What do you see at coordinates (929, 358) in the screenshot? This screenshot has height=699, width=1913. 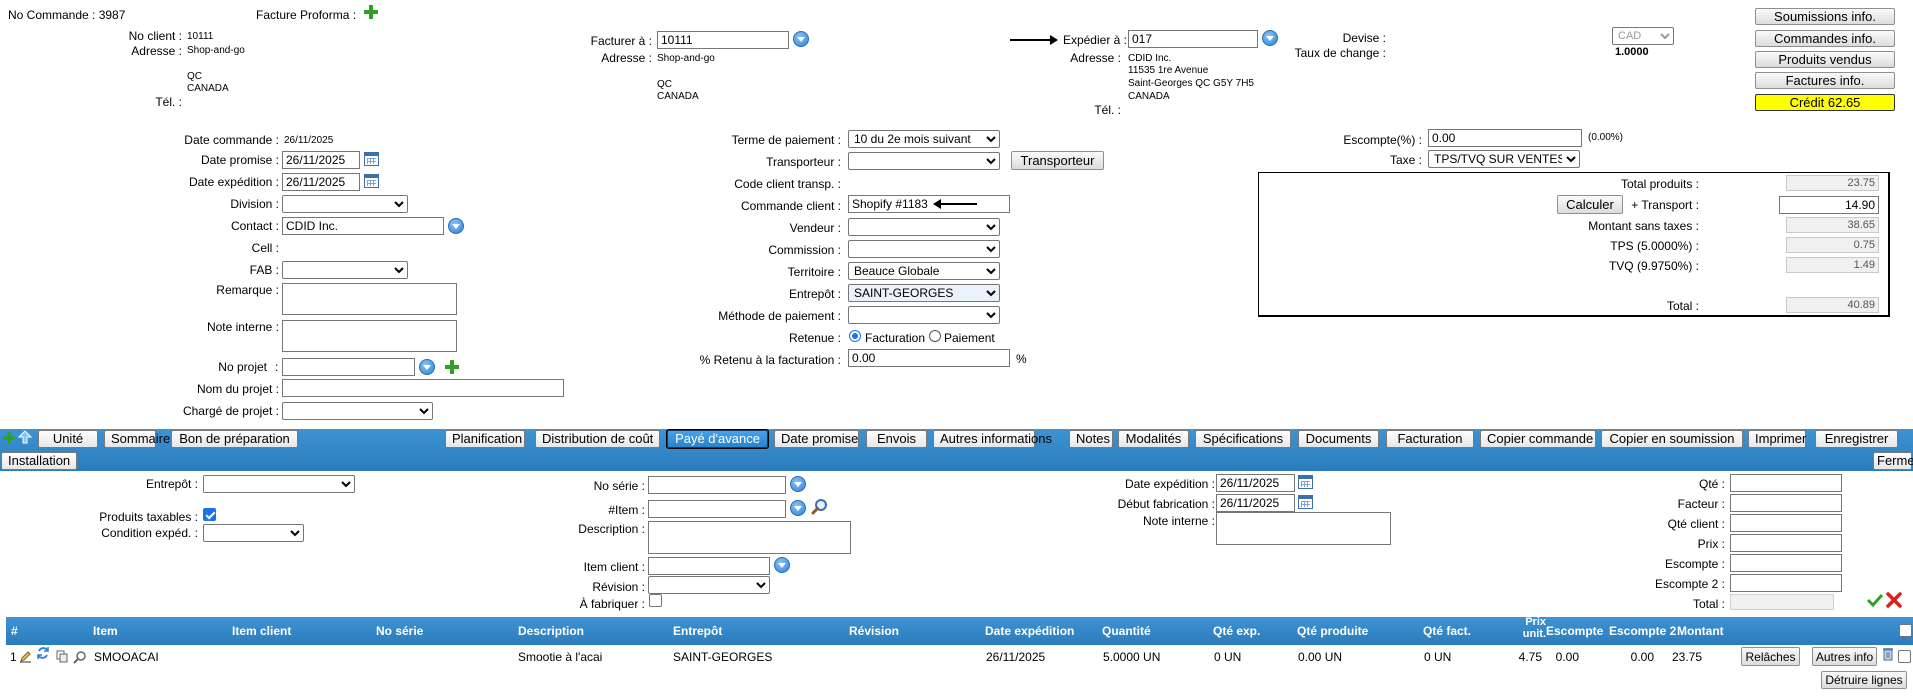 I see `holdback-pct-input` at bounding box center [929, 358].